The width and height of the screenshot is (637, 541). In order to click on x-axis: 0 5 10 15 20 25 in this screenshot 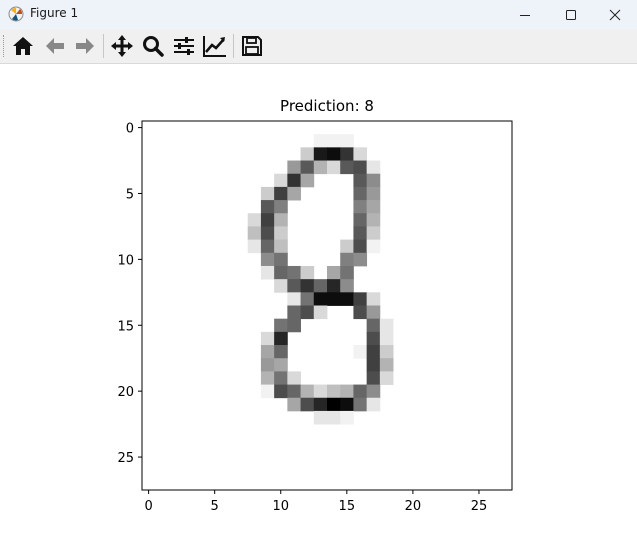, I will do `click(315, 502)`.